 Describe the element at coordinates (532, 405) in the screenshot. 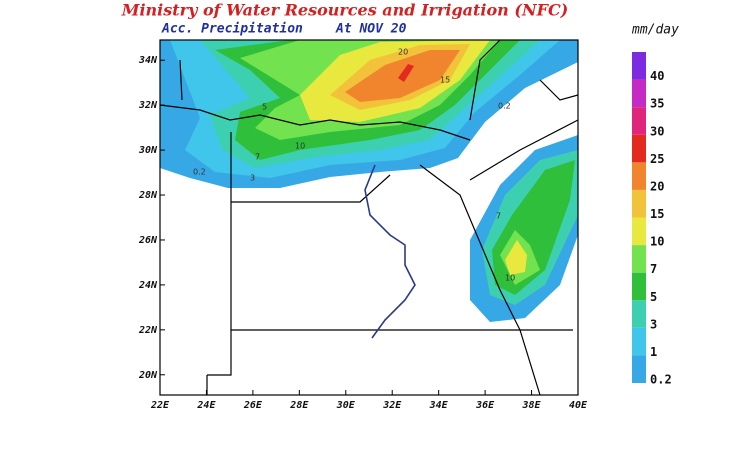

I see `x-tick-label: 38E` at that location.